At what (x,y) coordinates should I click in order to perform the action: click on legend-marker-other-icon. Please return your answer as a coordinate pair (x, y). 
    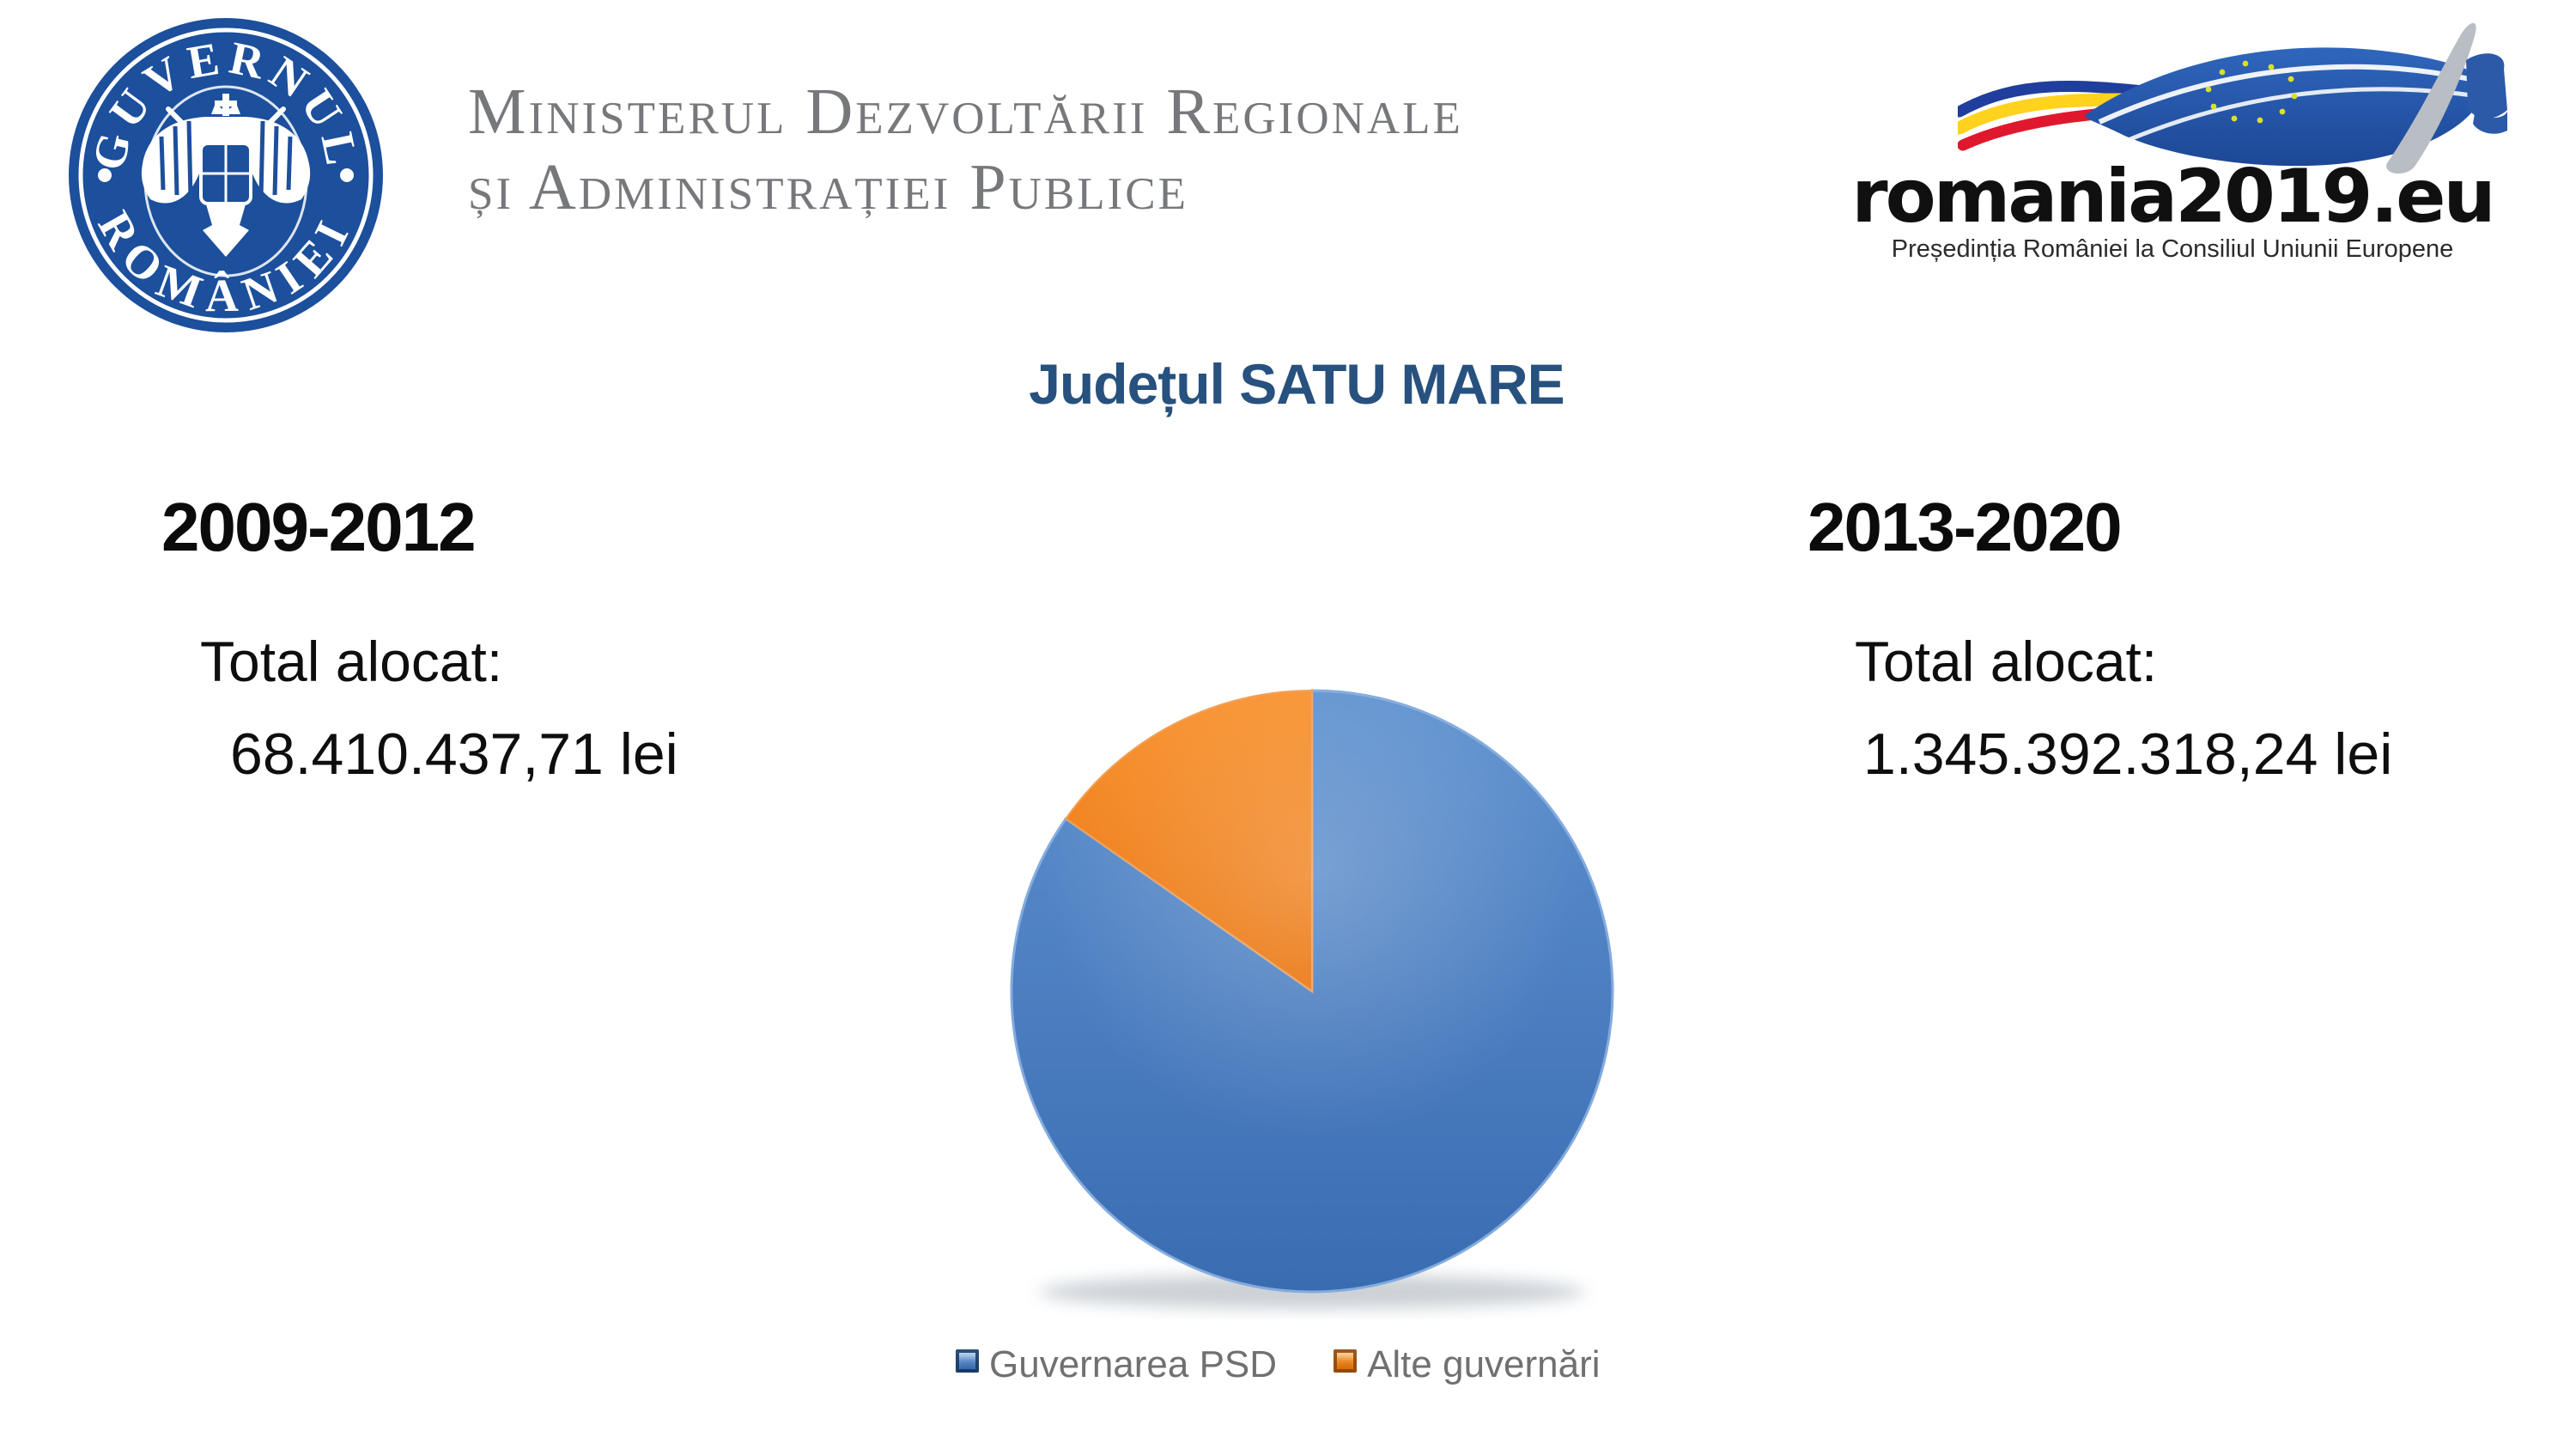
    Looking at the image, I should click on (1346, 1361).